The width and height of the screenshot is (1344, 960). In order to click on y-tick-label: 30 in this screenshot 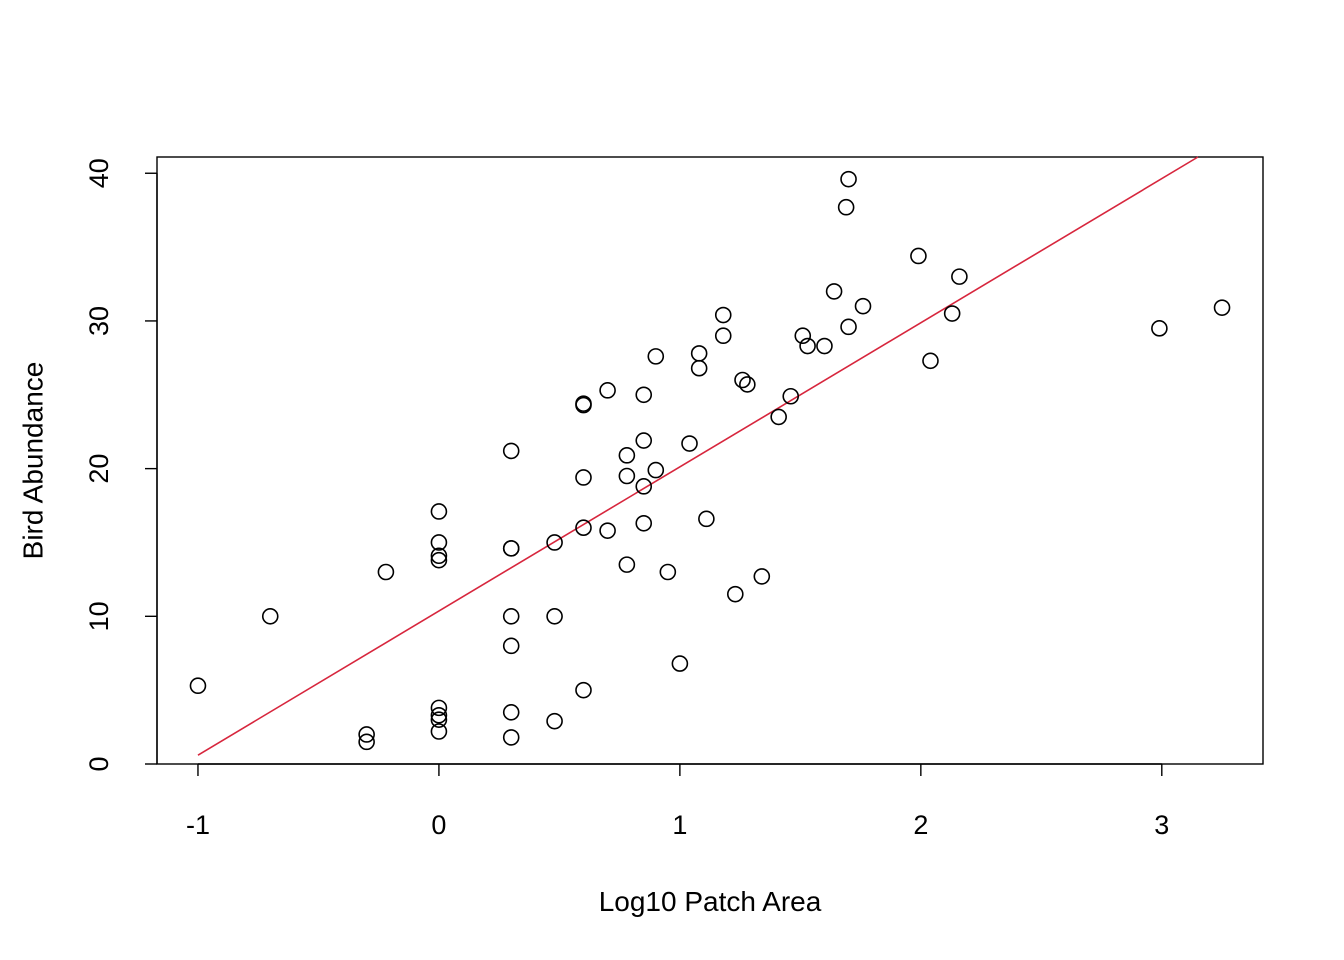, I will do `click(99, 321)`.